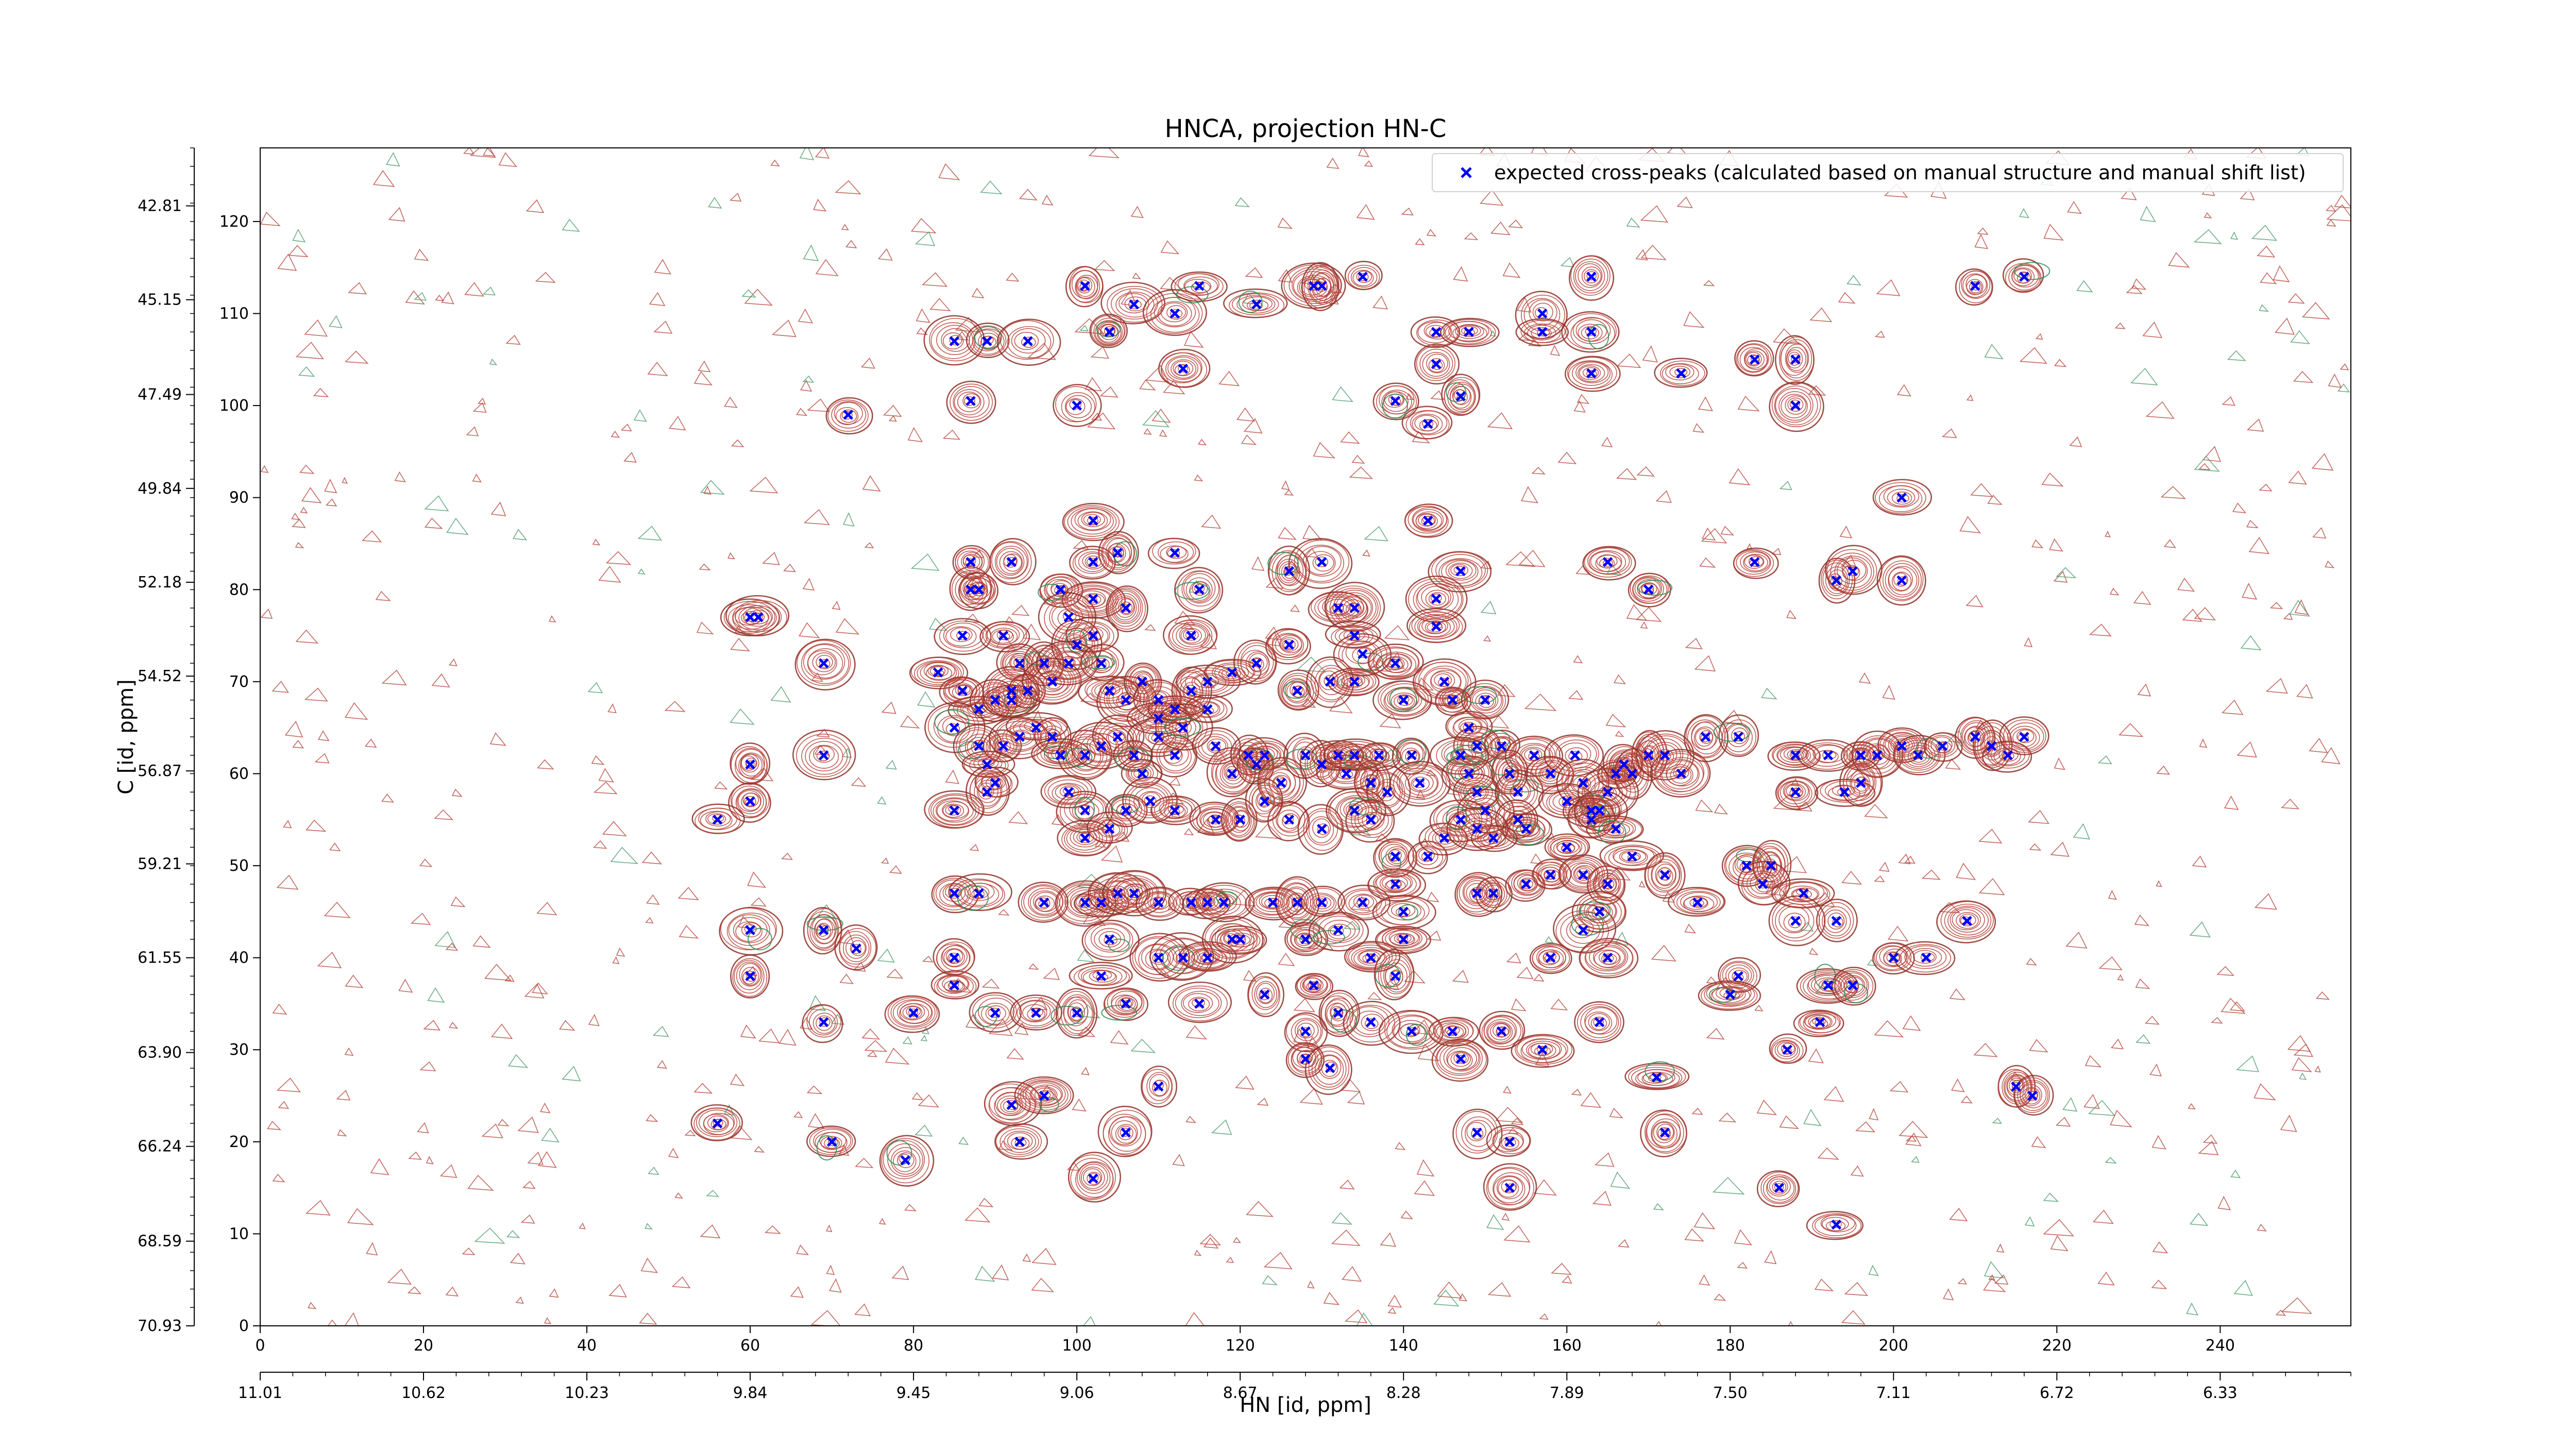  What do you see at coordinates (234, 406) in the screenshot?
I see `y-tick-label: 100` at bounding box center [234, 406].